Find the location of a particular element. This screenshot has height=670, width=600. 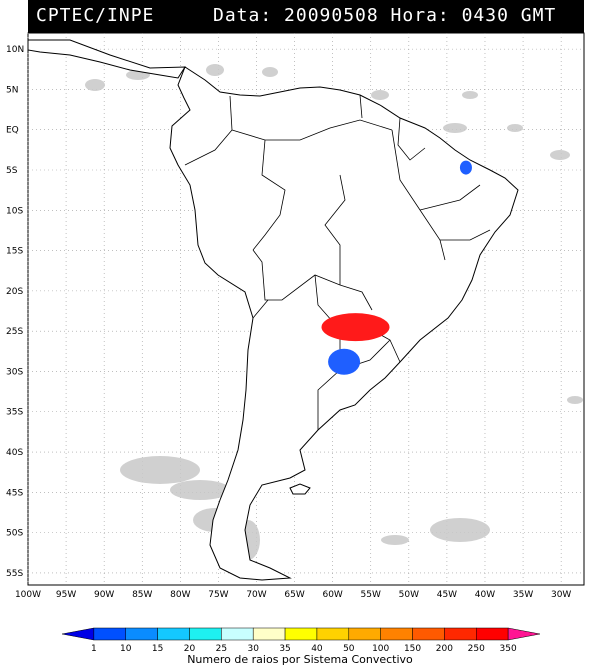

colorbar-label: 150 is located at coordinates (412, 649).